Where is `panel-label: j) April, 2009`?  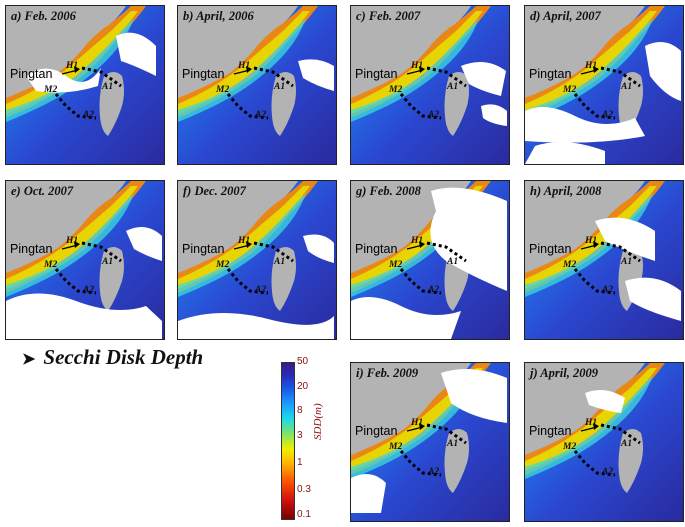
panel-label: j) April, 2009 is located at coordinates (564, 373).